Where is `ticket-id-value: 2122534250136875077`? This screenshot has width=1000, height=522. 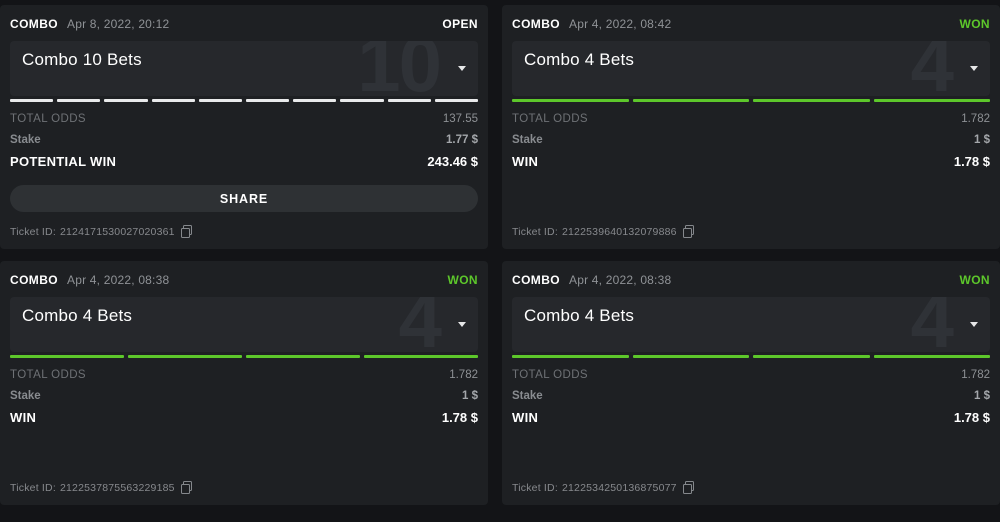 ticket-id-value: 2122534250136875077 is located at coordinates (619, 487).